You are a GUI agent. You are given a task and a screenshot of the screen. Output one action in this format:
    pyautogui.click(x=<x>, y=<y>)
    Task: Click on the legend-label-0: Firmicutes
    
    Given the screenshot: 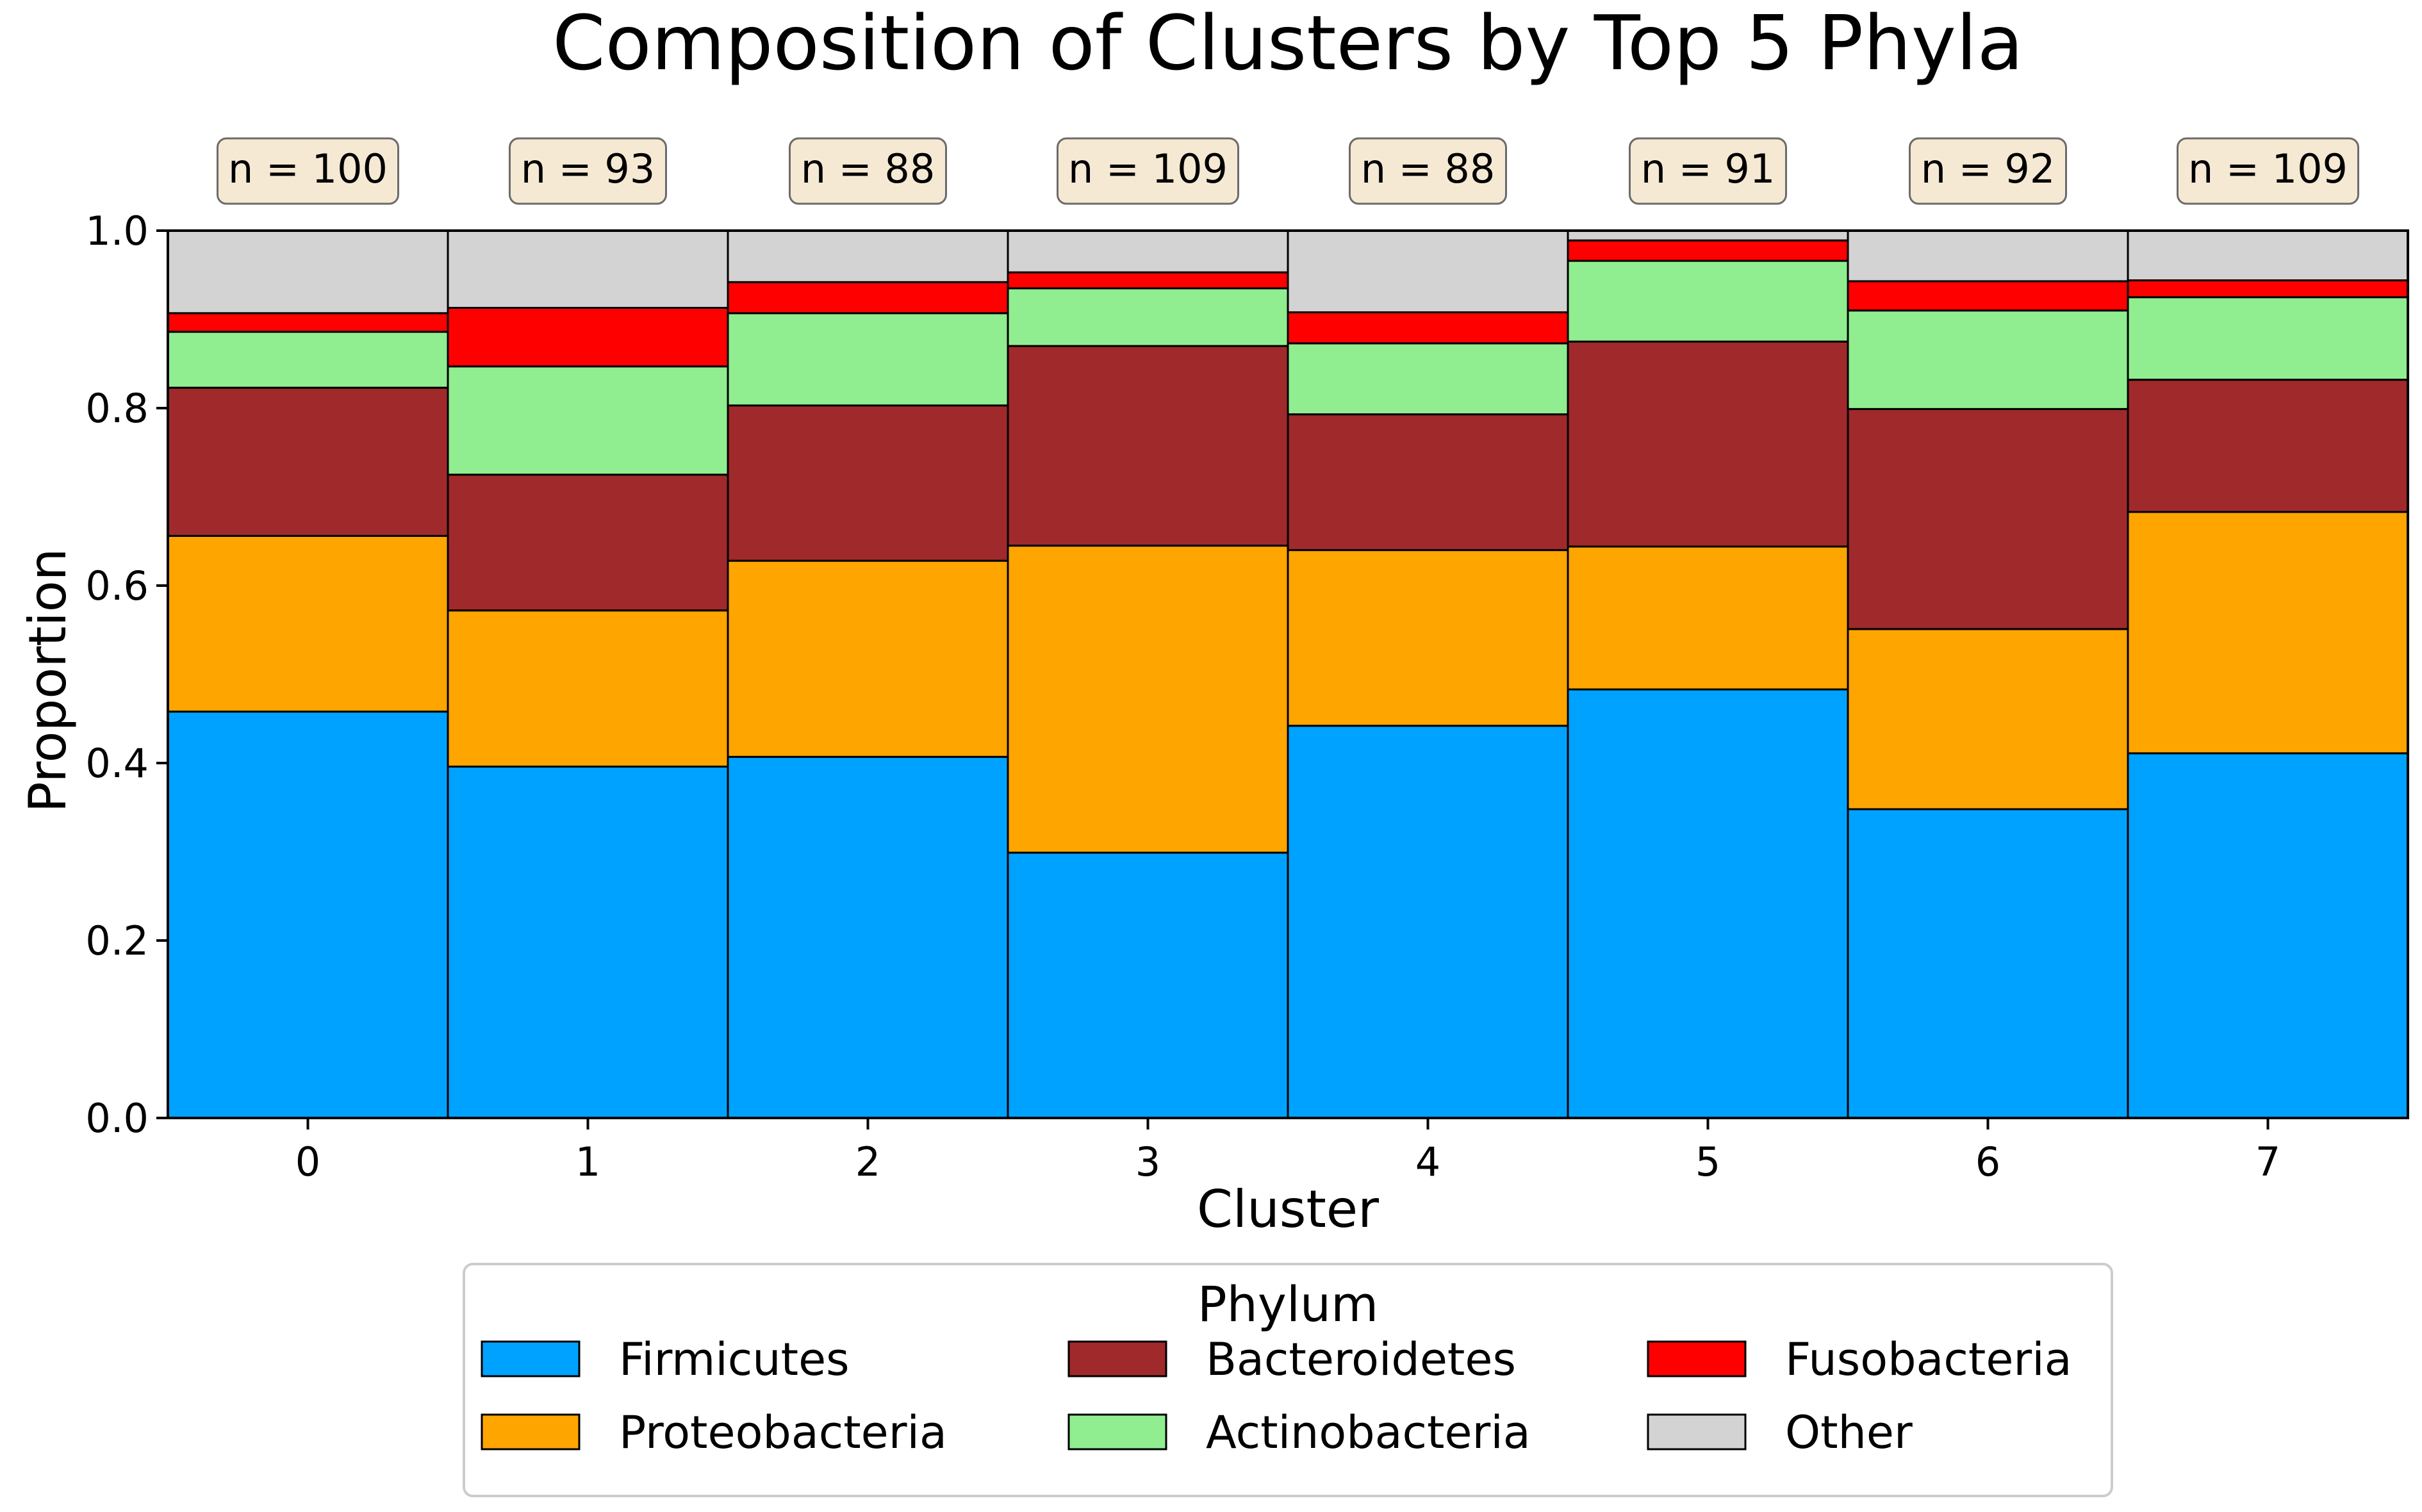 What is the action you would take?
    pyautogui.click(x=734, y=1359)
    